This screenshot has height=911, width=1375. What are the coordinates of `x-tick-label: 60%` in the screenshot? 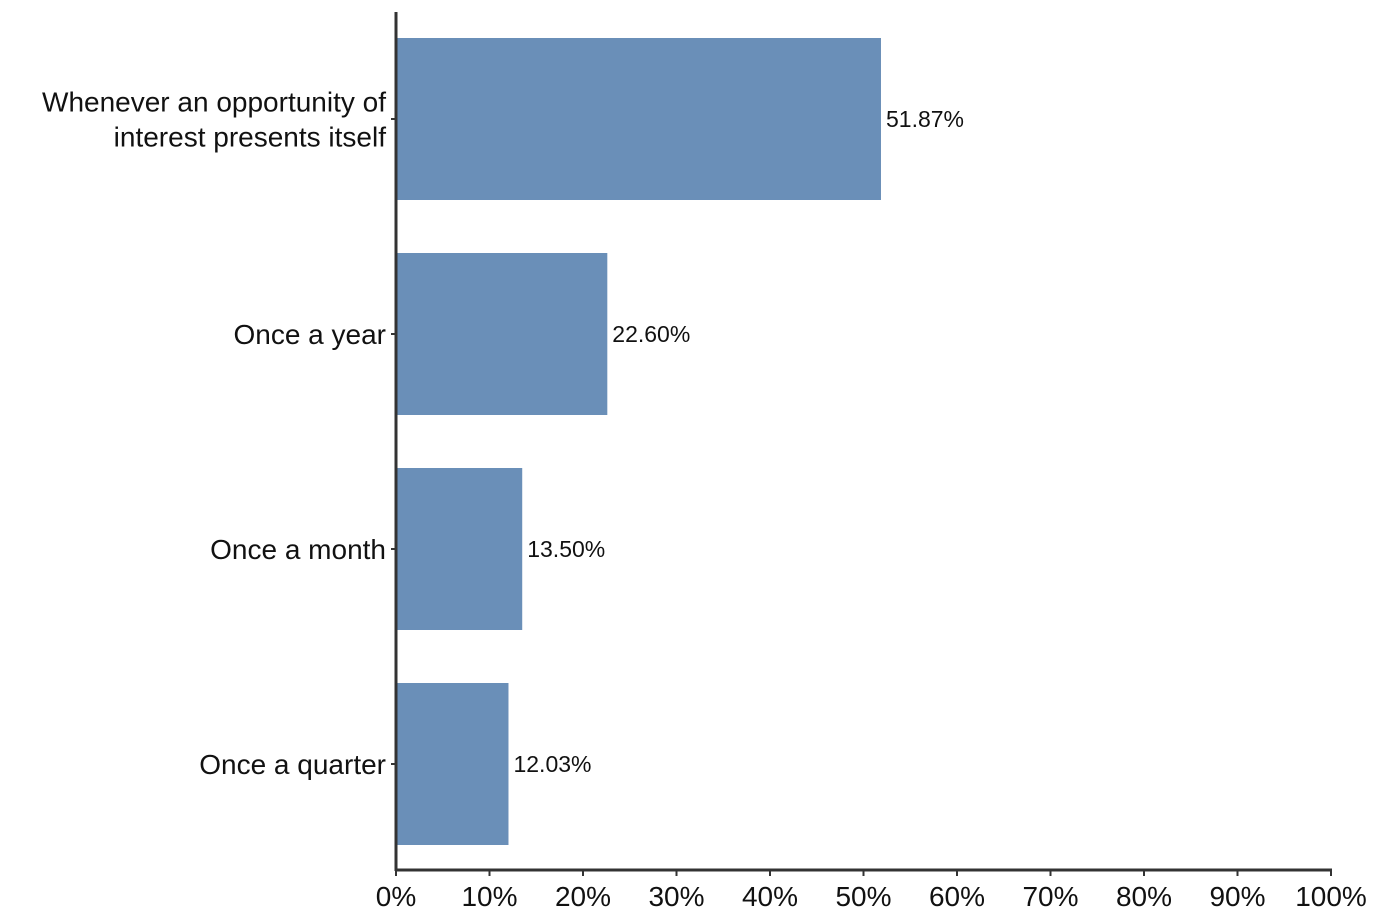 It's located at (957, 896).